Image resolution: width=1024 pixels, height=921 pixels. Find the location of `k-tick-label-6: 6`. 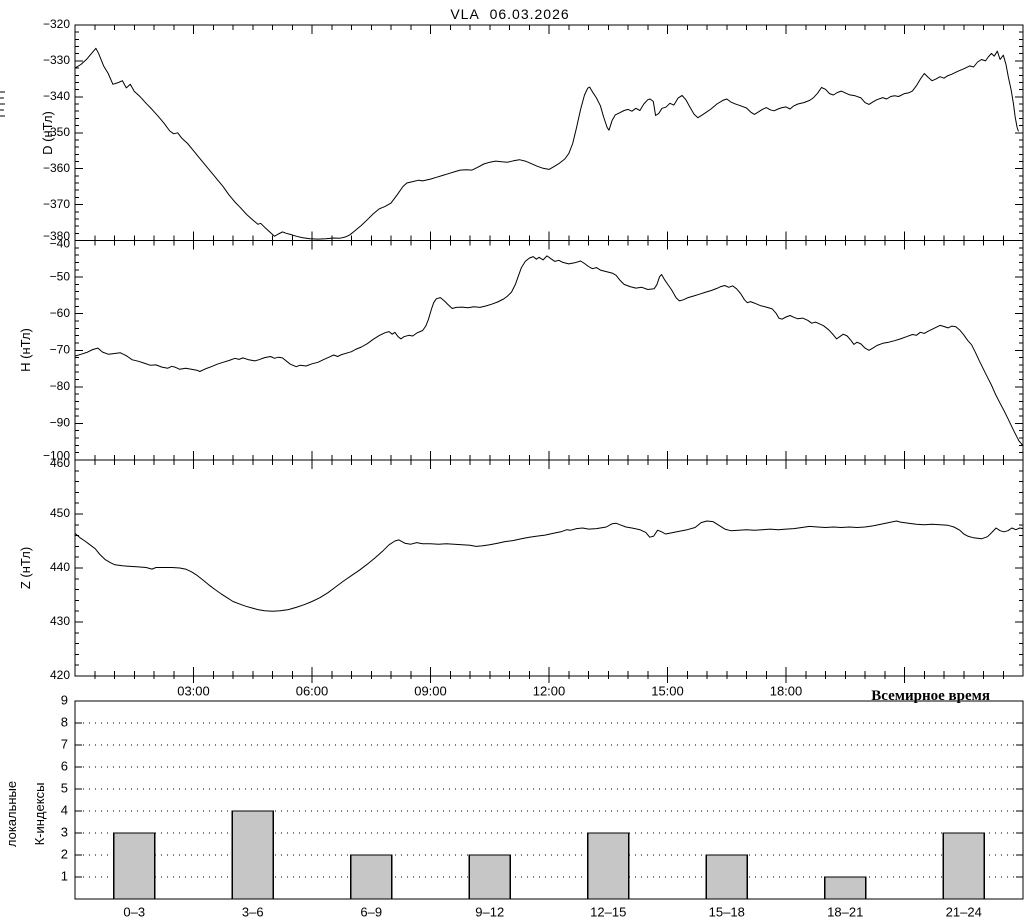

k-tick-label-6: 6 is located at coordinates (64, 765).